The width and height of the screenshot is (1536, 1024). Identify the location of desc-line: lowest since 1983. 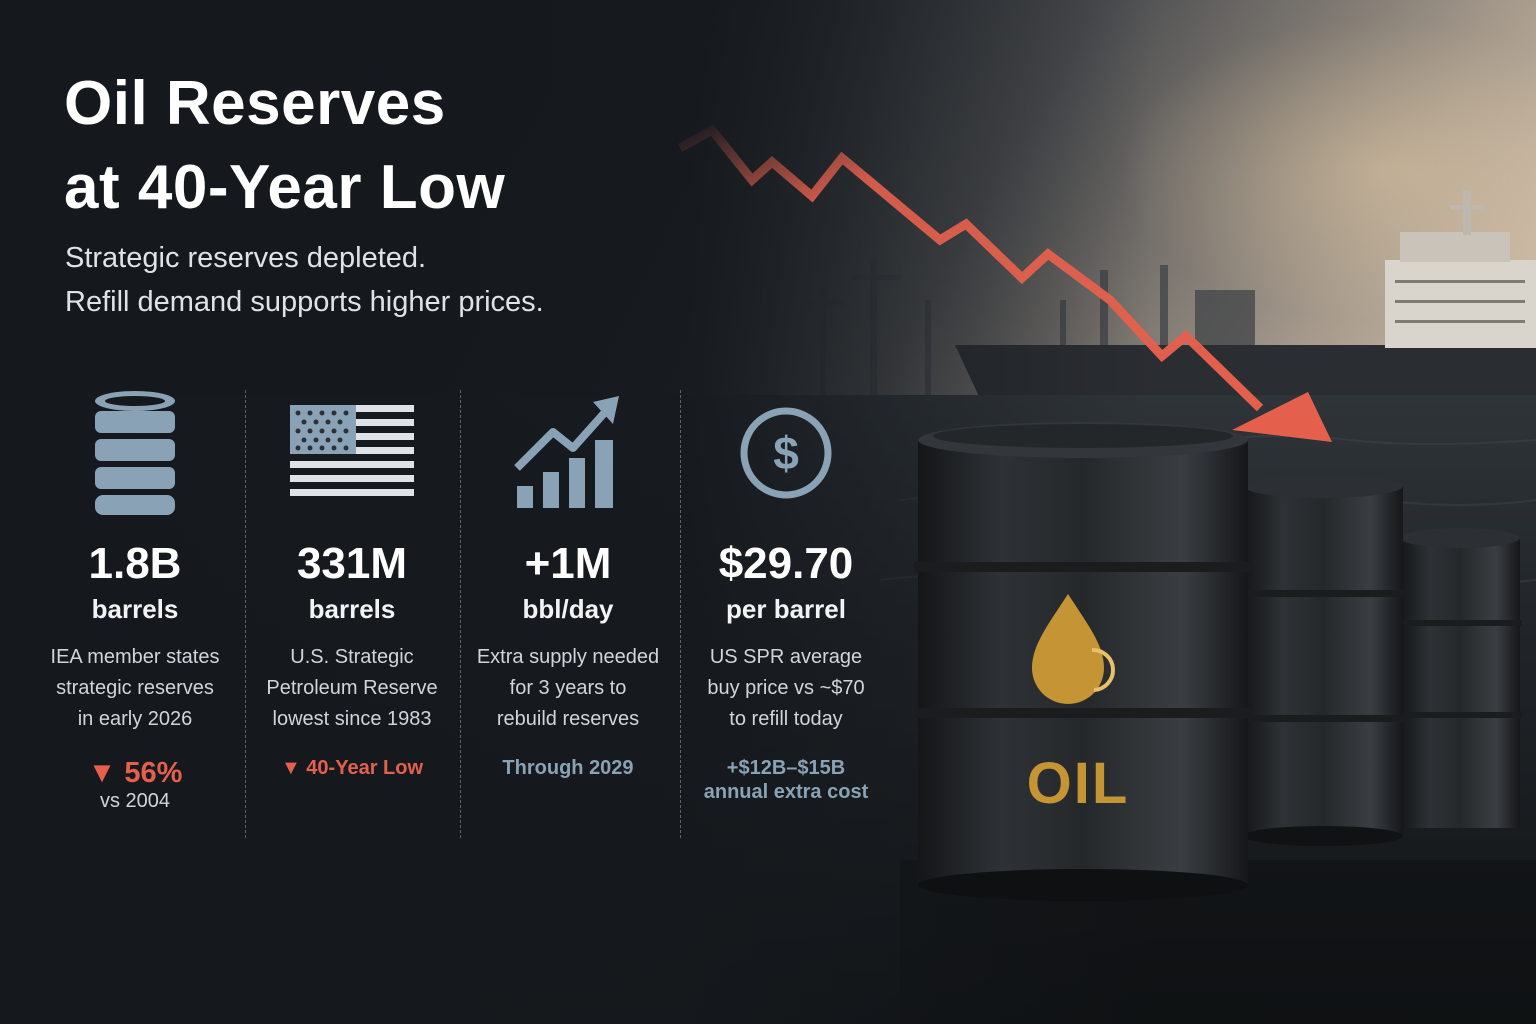
(352, 719).